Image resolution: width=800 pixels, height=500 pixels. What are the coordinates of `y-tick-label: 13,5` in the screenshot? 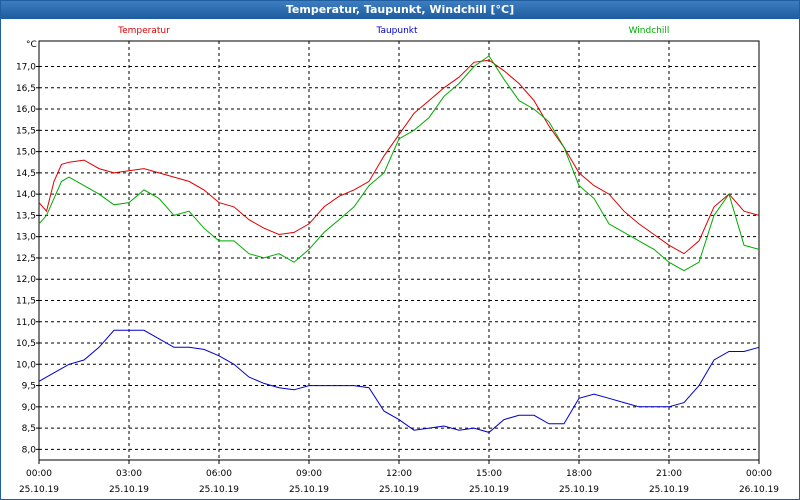 It's located at (26, 216).